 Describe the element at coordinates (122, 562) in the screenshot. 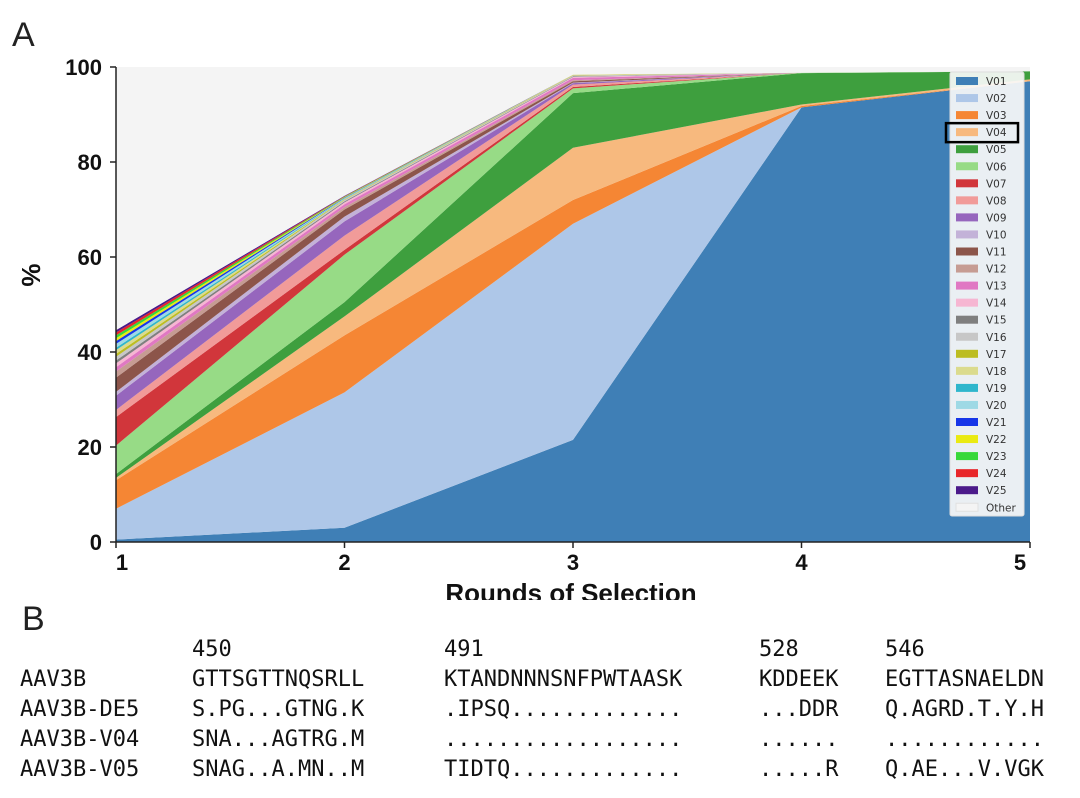

I see `x-tick-label: 1` at that location.